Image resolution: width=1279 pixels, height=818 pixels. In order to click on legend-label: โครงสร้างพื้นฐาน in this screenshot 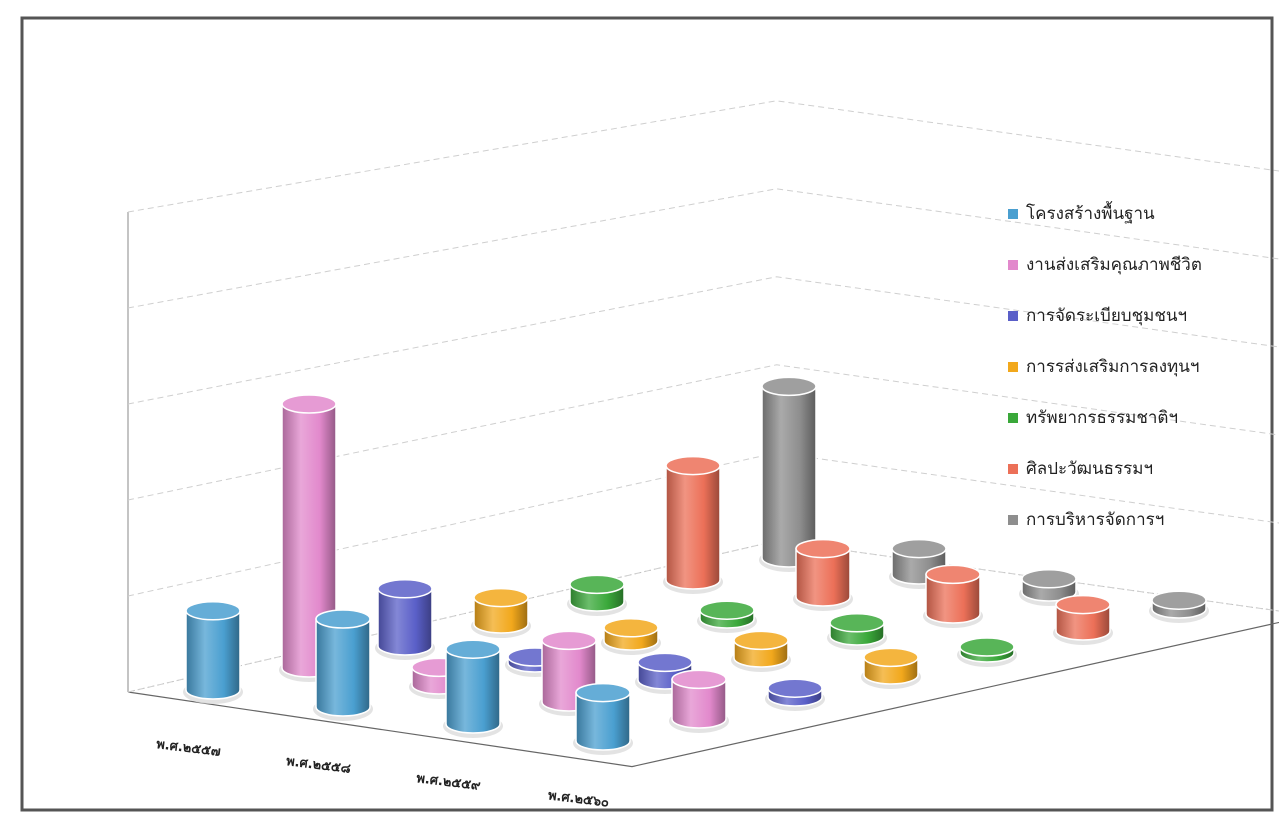, I will do `click(1090, 212)`.